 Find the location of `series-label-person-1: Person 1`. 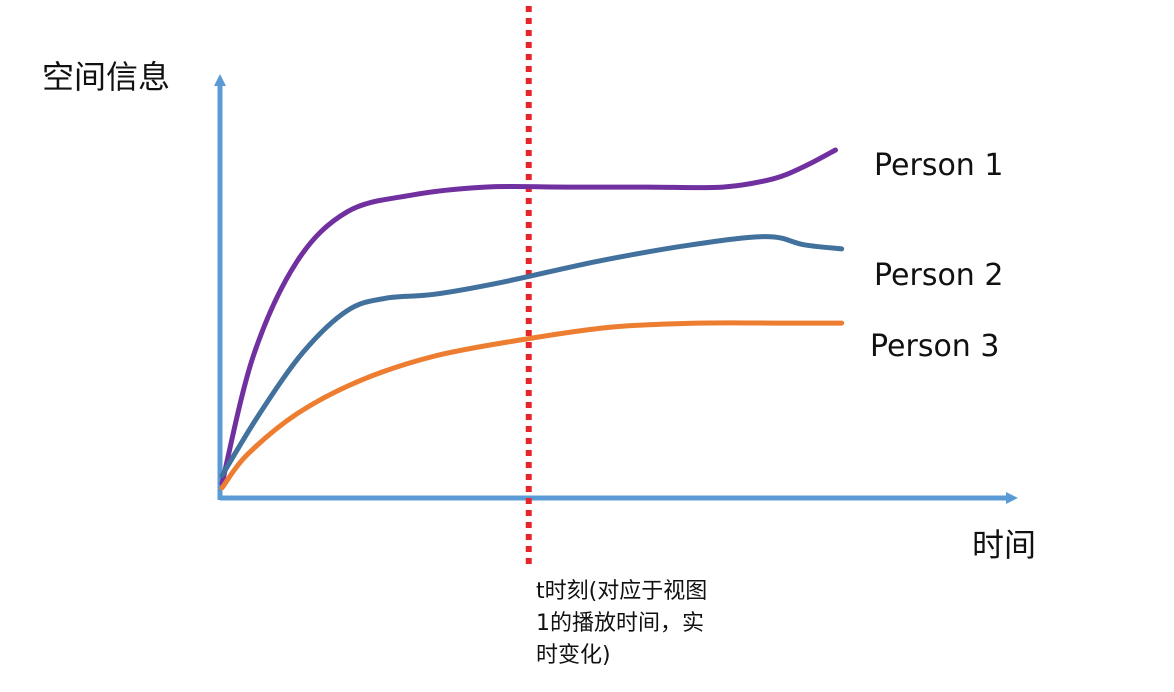

series-label-person-1: Person 1 is located at coordinates (938, 165).